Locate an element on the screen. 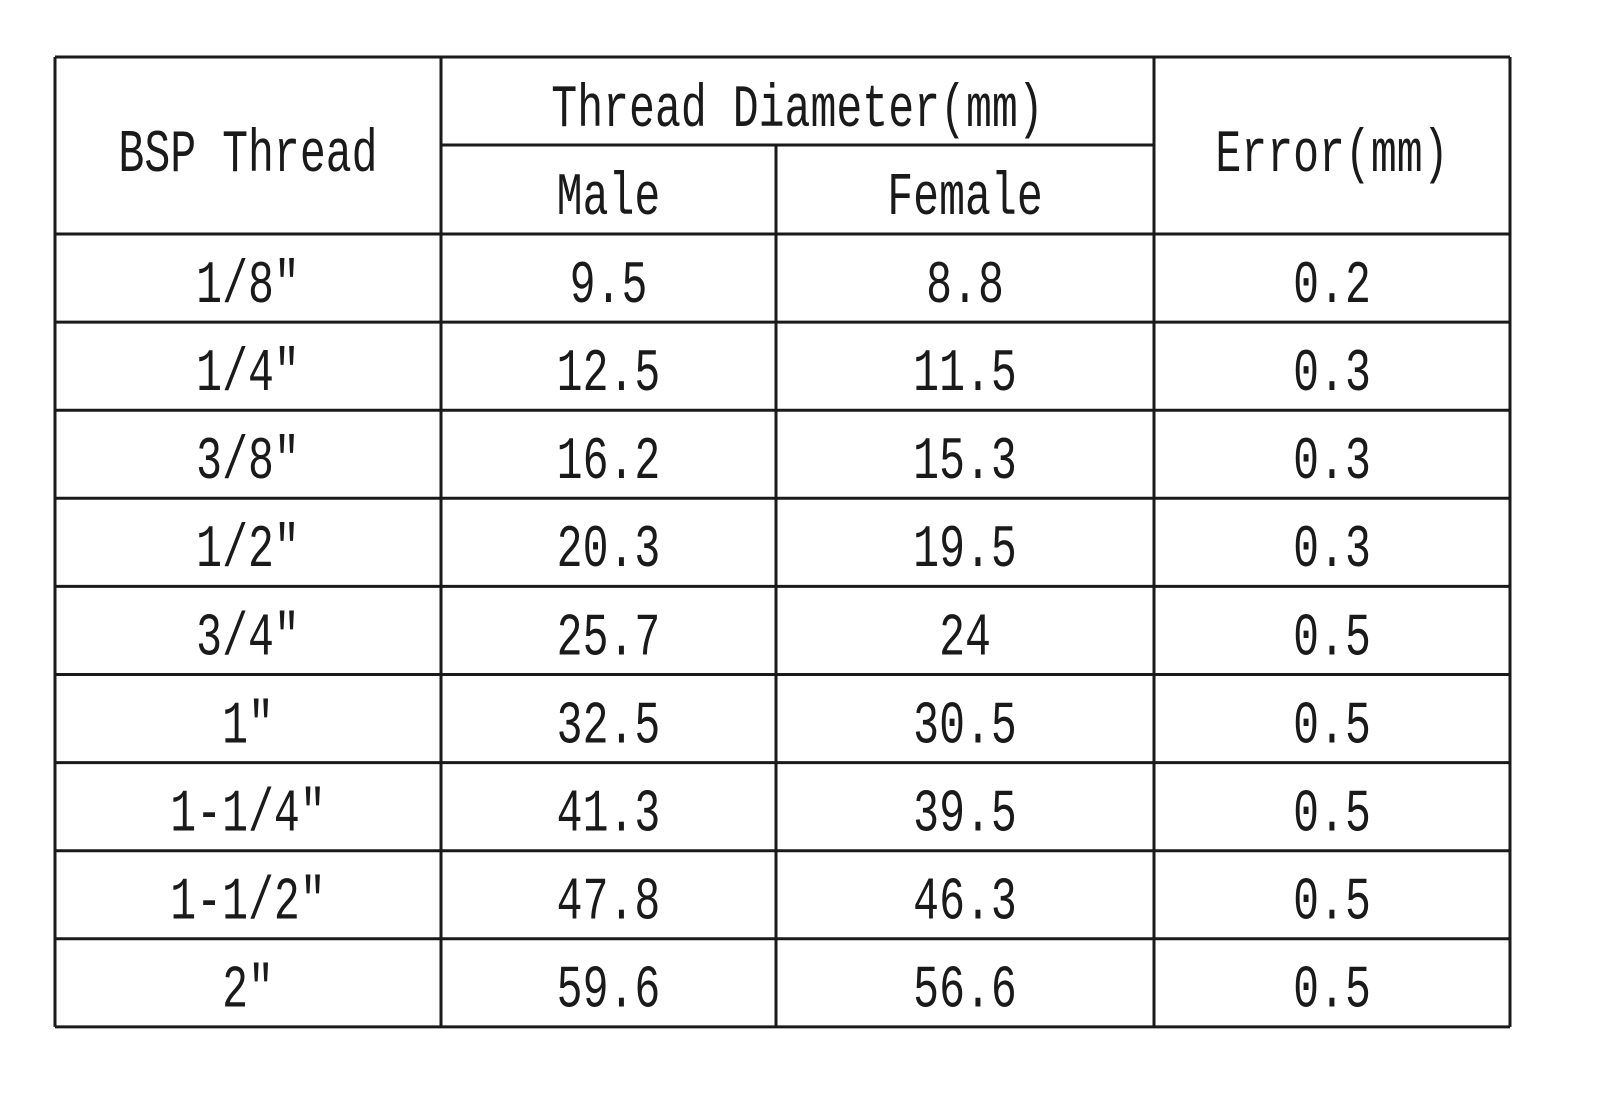  table-cell: 20.3 is located at coordinates (609, 550).